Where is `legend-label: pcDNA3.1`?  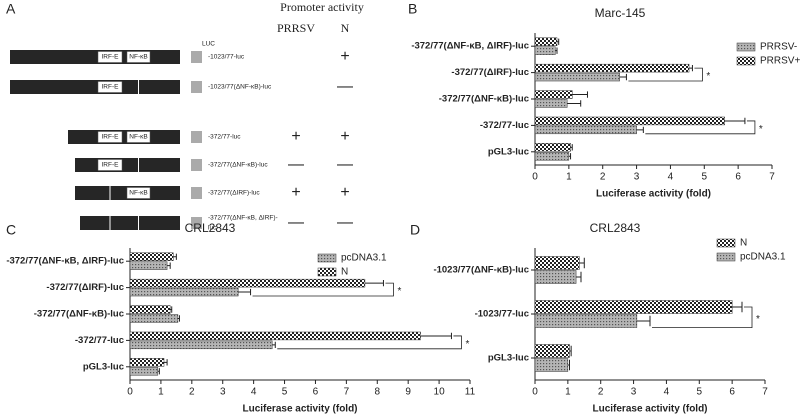 legend-label: pcDNA3.1 is located at coordinates (364, 258).